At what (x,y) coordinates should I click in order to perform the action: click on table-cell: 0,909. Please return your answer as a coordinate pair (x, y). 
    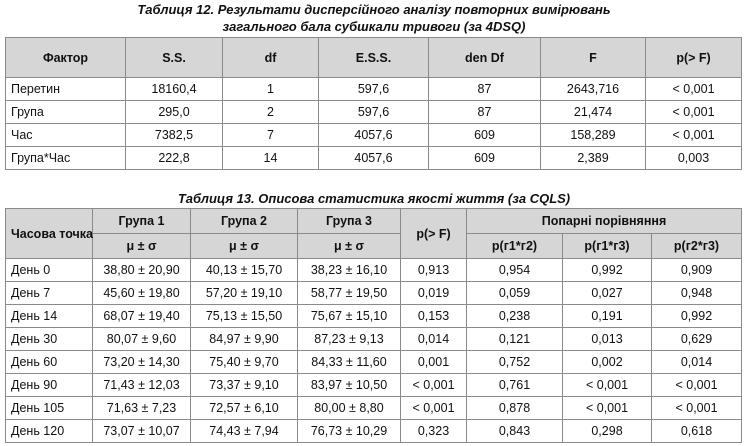
    Looking at the image, I should click on (696, 270).